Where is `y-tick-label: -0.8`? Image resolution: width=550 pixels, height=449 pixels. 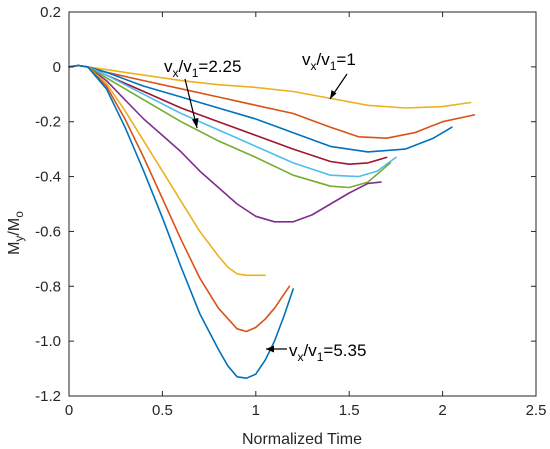 y-tick-label: -0.8 is located at coordinates (48, 286).